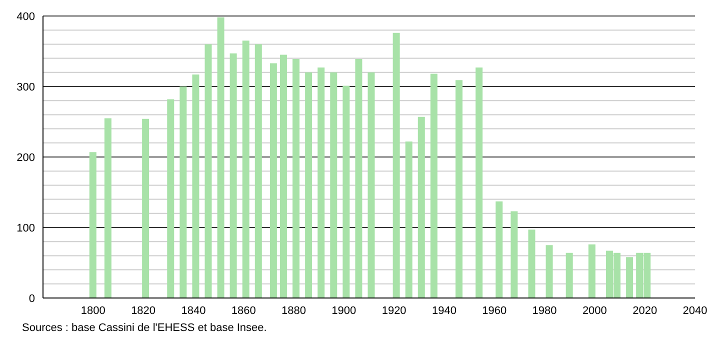 Image resolution: width=710 pixels, height=340 pixels. I want to click on x-tick-label: 1900, so click(344, 310).